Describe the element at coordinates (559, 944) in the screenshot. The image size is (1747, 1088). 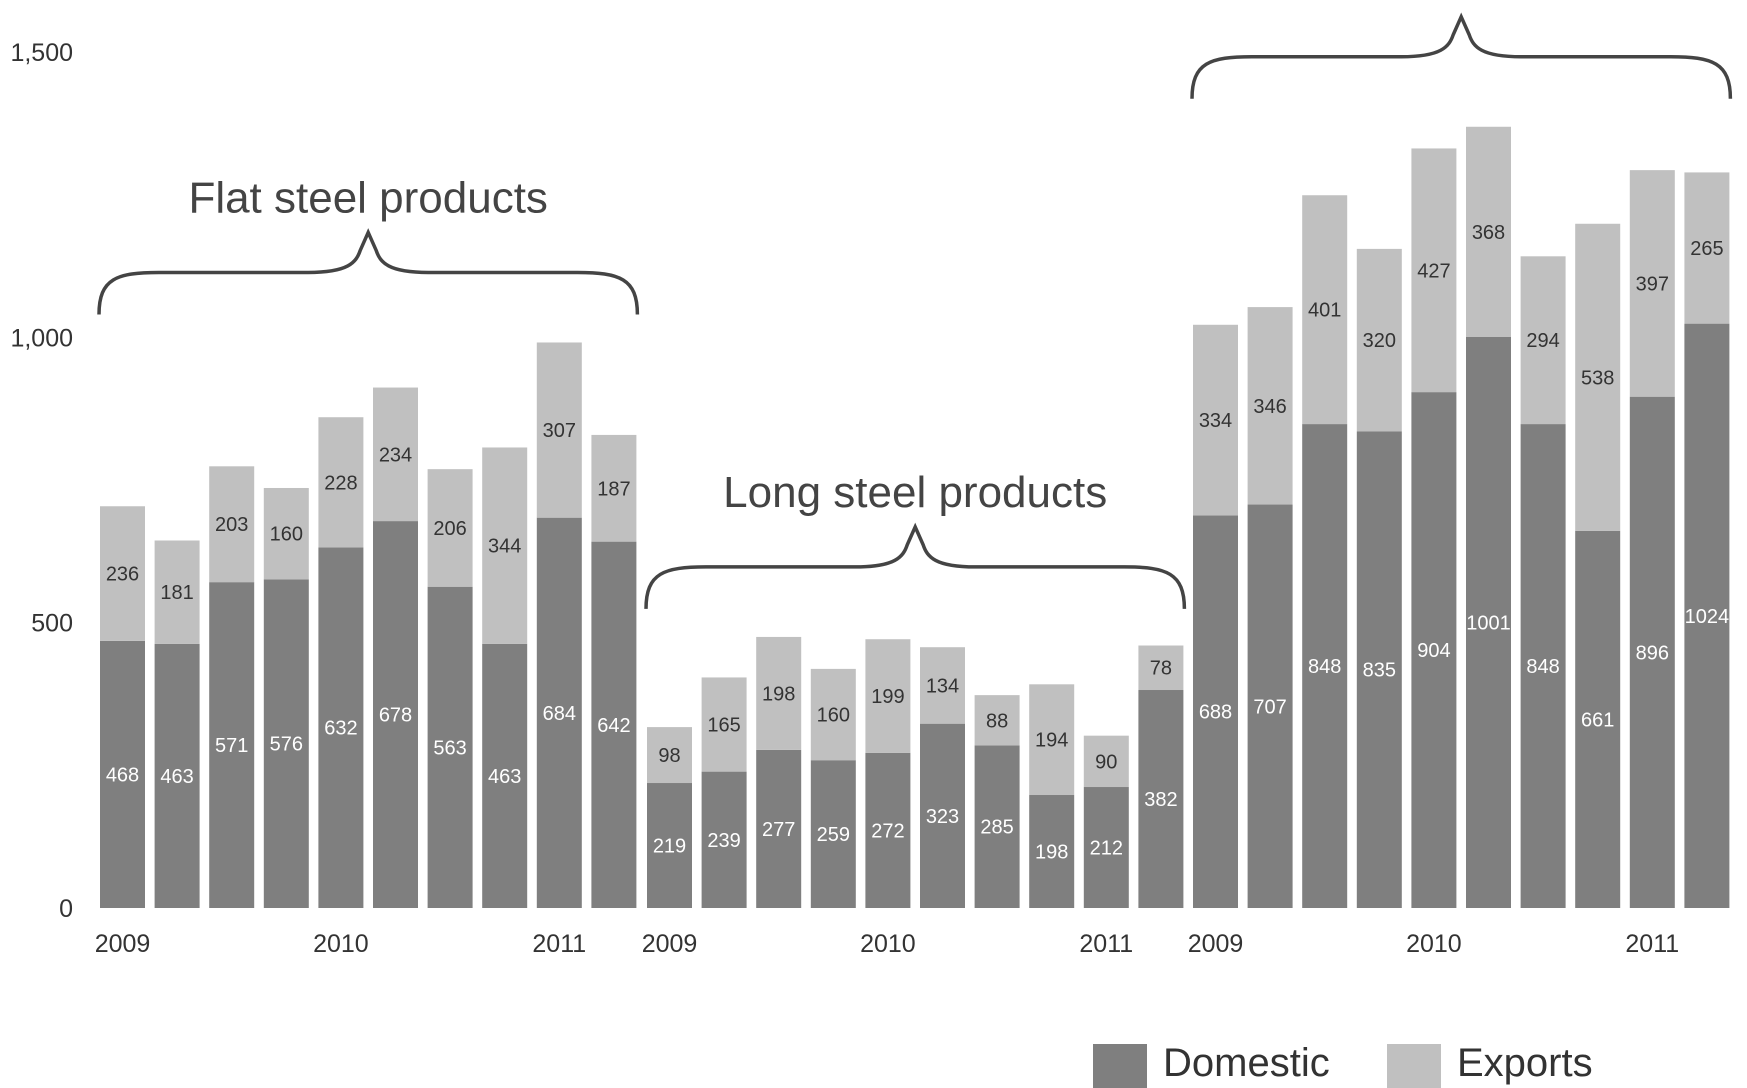
I see `x-tick-label: 2011` at that location.